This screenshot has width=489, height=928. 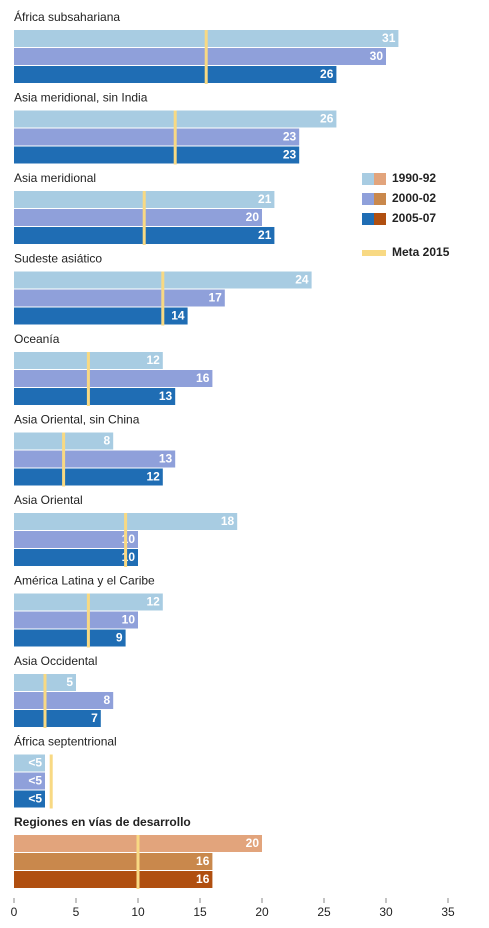 I want to click on legend-label: 2005-07, so click(x=414, y=218).